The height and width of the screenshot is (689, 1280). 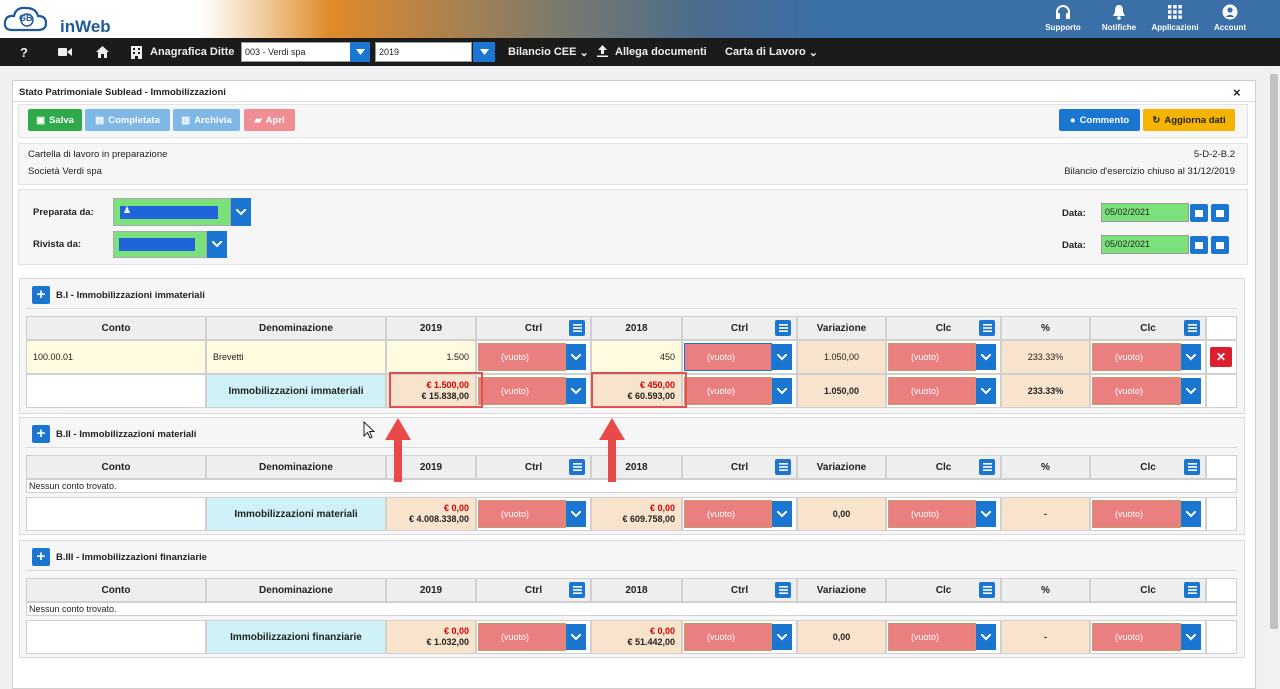 I want to click on total-2019-current: € 1.500,00, so click(x=447, y=385).